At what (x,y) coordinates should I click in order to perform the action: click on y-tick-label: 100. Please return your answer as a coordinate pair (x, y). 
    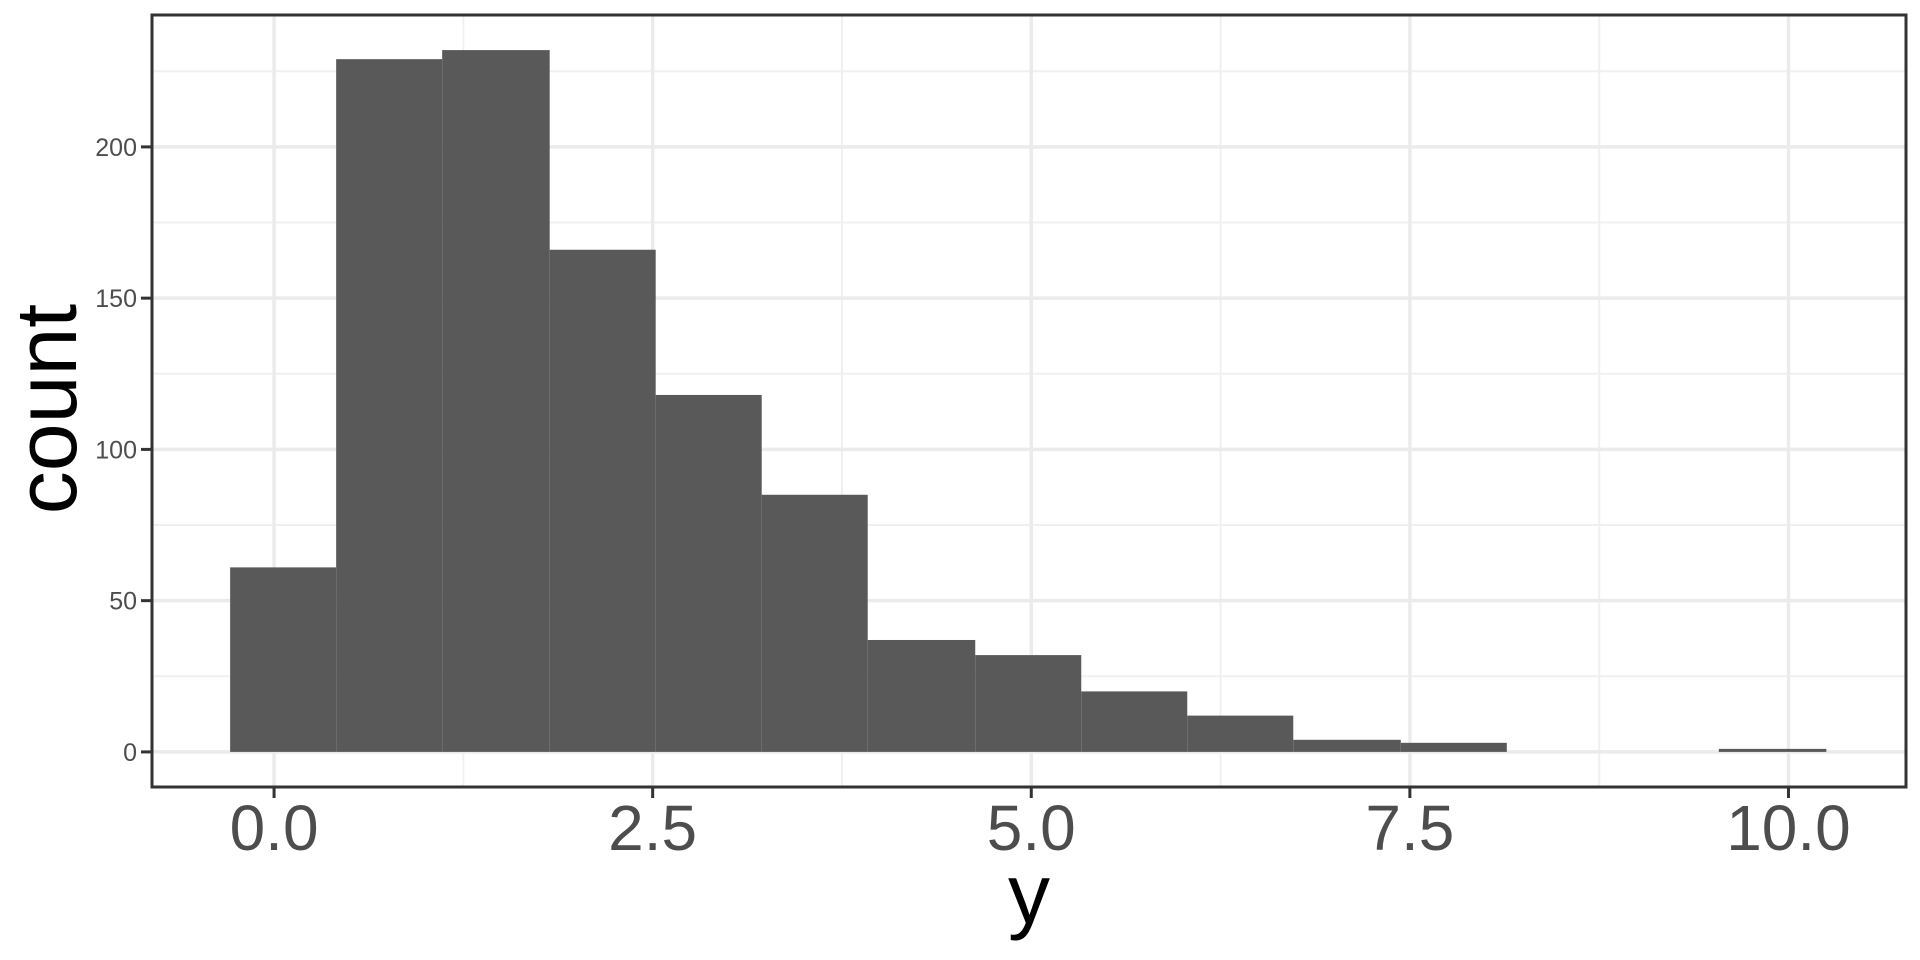
    Looking at the image, I should click on (116, 450).